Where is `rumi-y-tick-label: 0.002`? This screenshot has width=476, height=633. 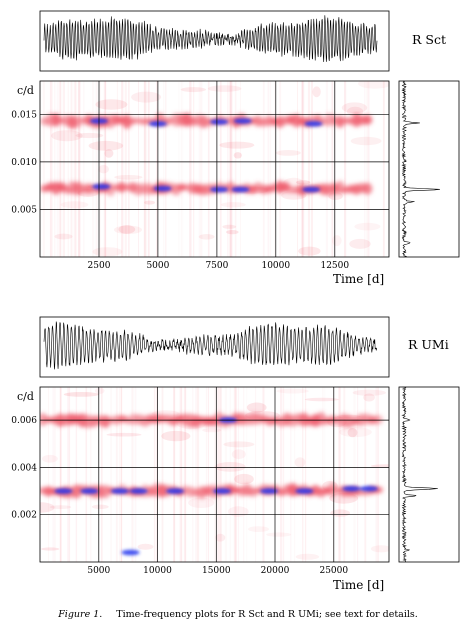 rumi-y-tick-label: 0.002 is located at coordinates (24, 516).